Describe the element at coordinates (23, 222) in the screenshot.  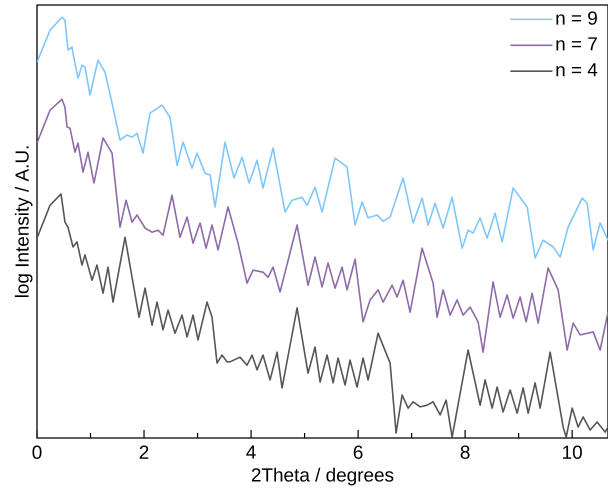
I see `y-axis-title: log Intensity / A.U.` at that location.